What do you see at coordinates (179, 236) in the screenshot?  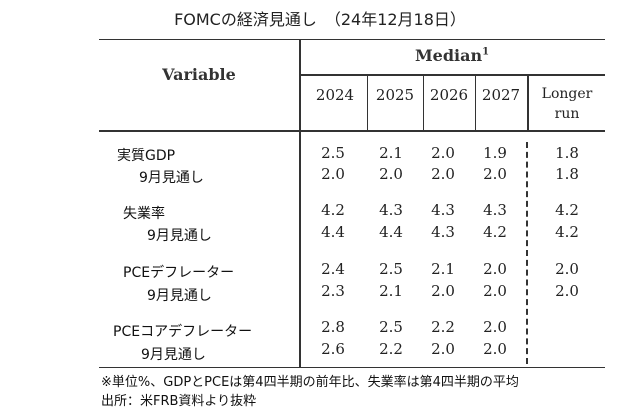 I see `row-label-unemployment-sep: 9月見通し` at bounding box center [179, 236].